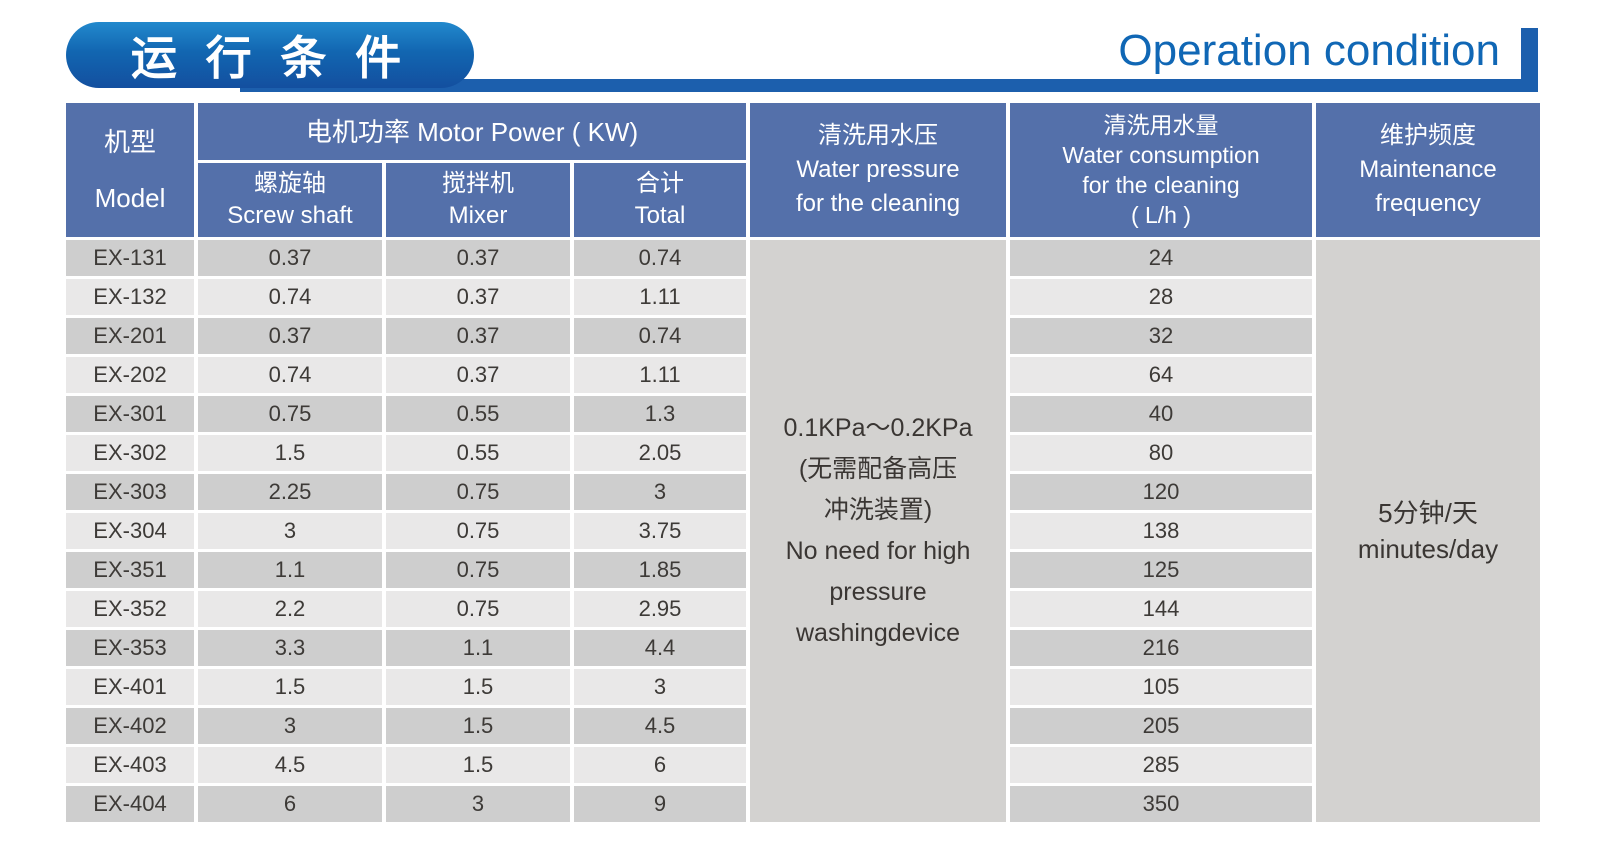  What do you see at coordinates (1161, 648) in the screenshot?
I see `row-EX-353-water: 216` at bounding box center [1161, 648].